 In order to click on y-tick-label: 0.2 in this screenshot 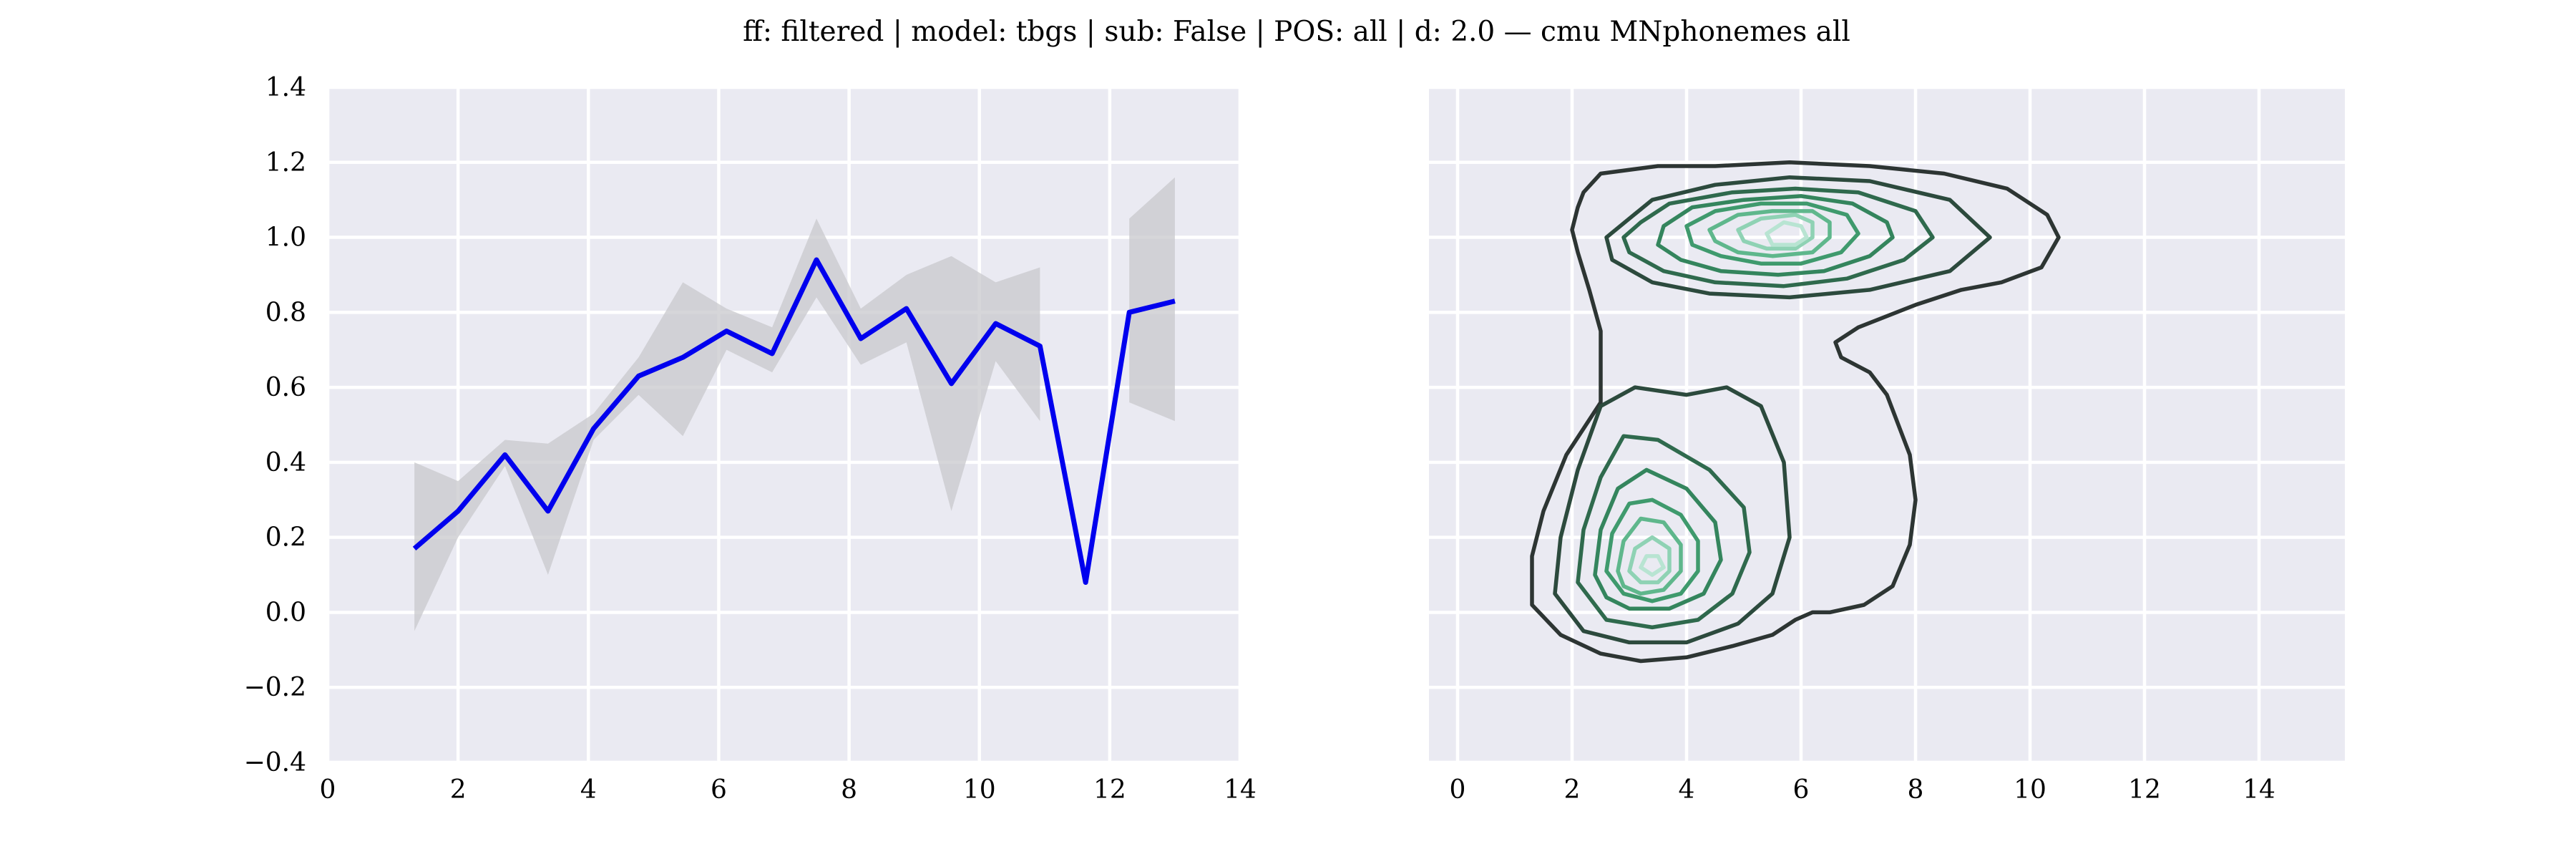, I will do `click(285, 538)`.